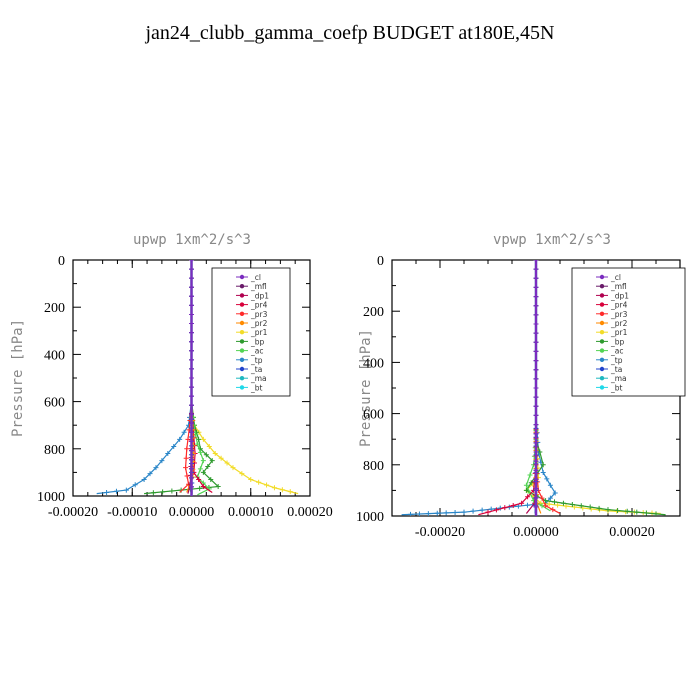 The image size is (700, 700). What do you see at coordinates (18, 378) in the screenshot?
I see `y-axis-label: Pressure [hPa]` at bounding box center [18, 378].